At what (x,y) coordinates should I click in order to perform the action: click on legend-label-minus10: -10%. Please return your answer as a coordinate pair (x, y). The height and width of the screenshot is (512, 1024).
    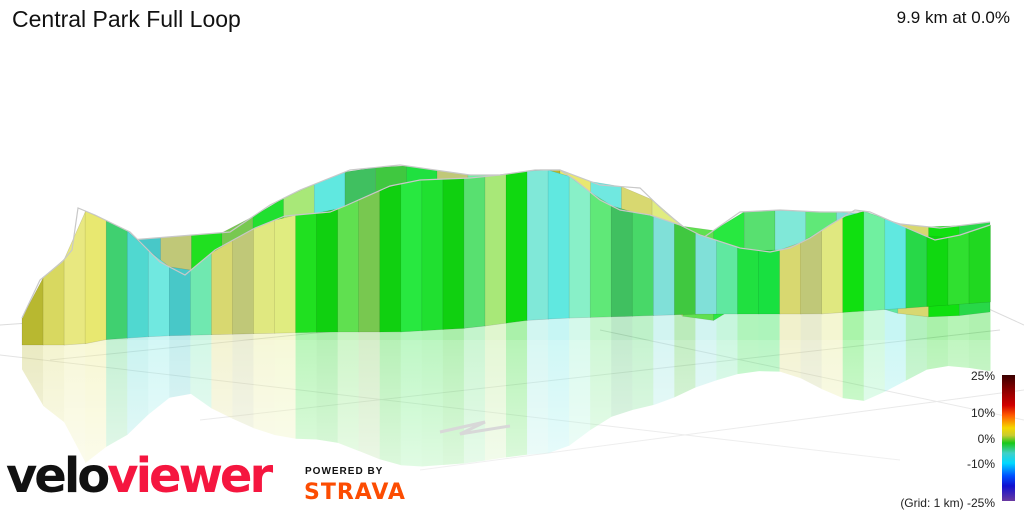
    Looking at the image, I should click on (980, 464).